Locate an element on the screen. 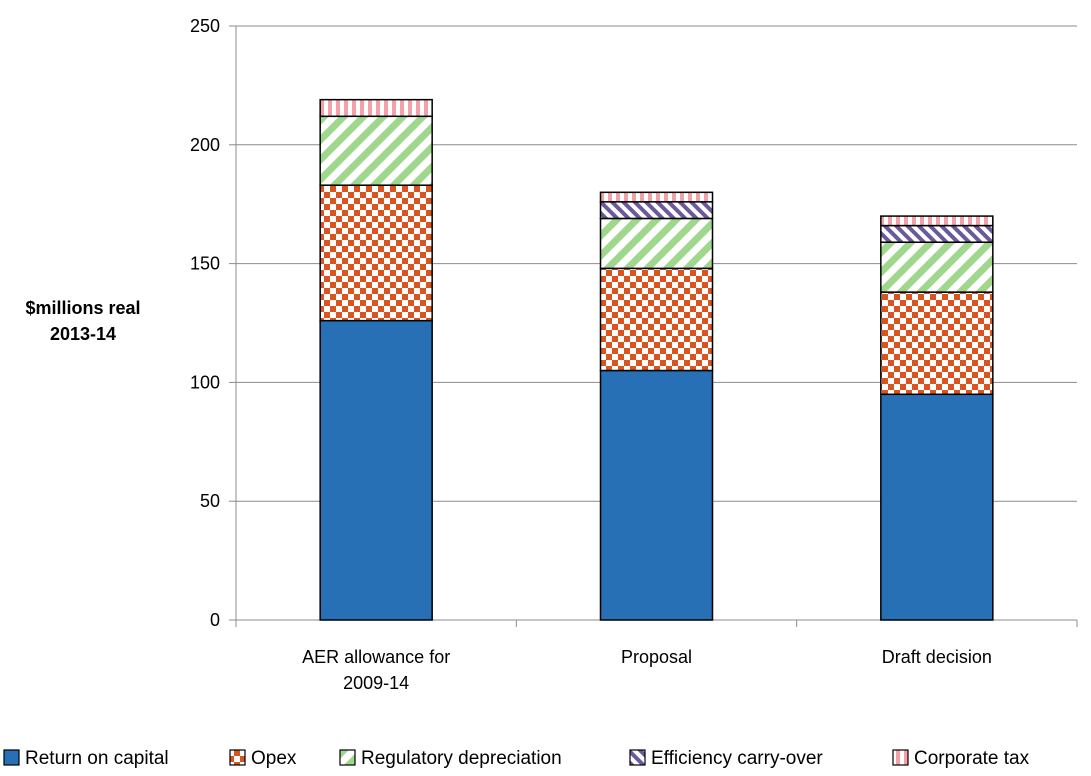 The height and width of the screenshot is (776, 1091). x-category-label: Proposal is located at coordinates (656, 657).